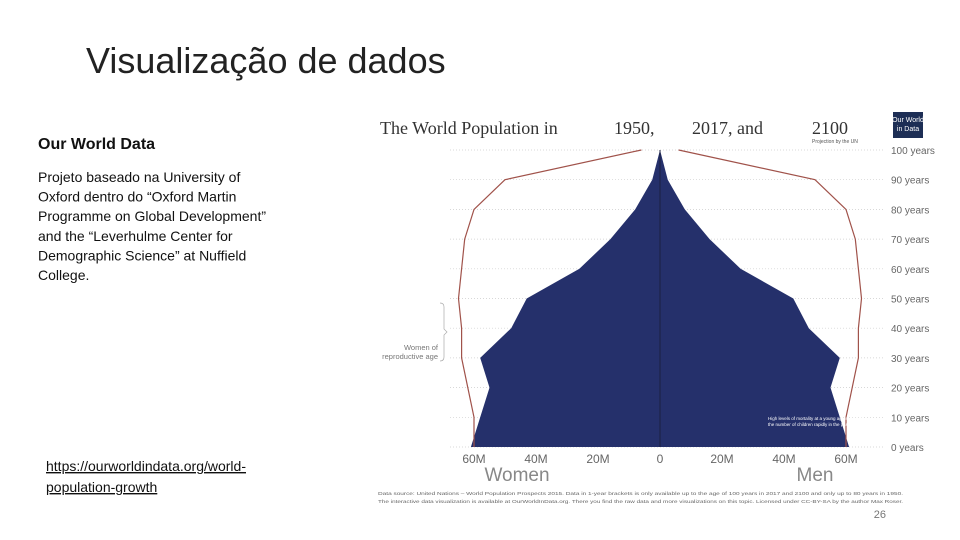 The width and height of the screenshot is (960, 540). I want to click on link: https://ourworldindata.org/world-, so click(146, 466).